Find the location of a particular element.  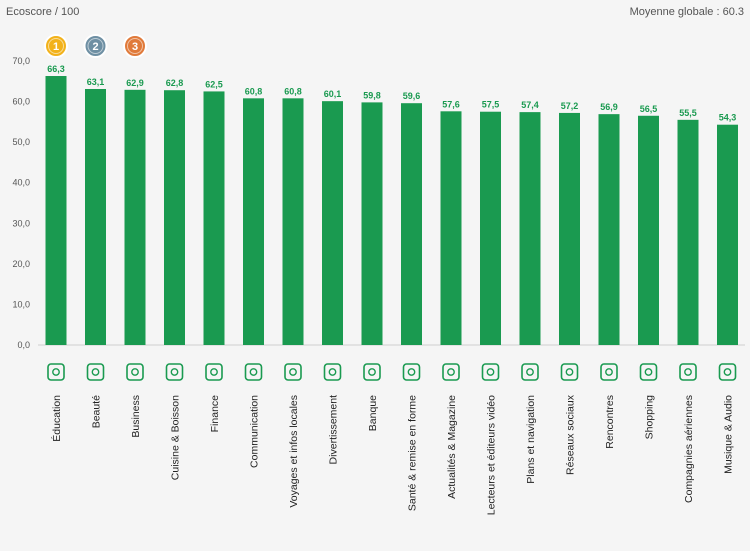

heart-hands-icon is located at coordinates (609, 372).